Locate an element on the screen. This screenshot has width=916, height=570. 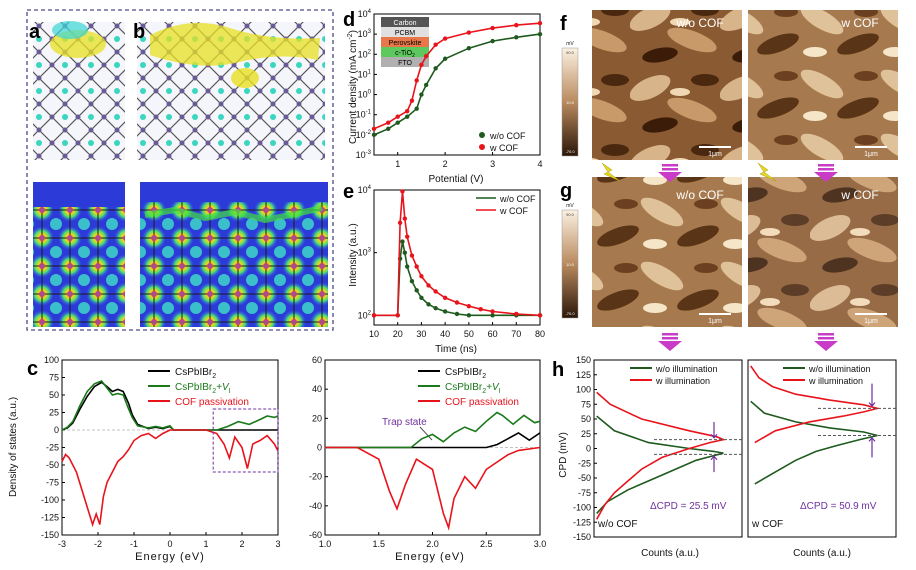
y-tick-label: -20 is located at coordinates (315, 477).